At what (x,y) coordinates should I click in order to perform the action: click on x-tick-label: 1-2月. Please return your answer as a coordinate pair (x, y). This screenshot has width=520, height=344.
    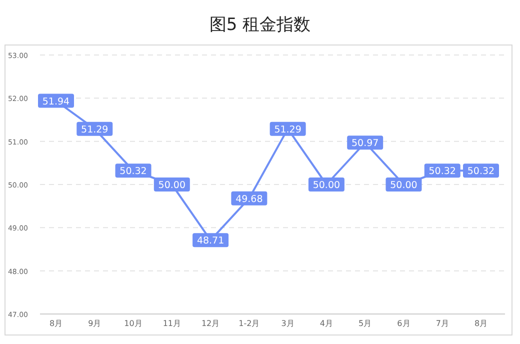
    Looking at the image, I should click on (249, 323).